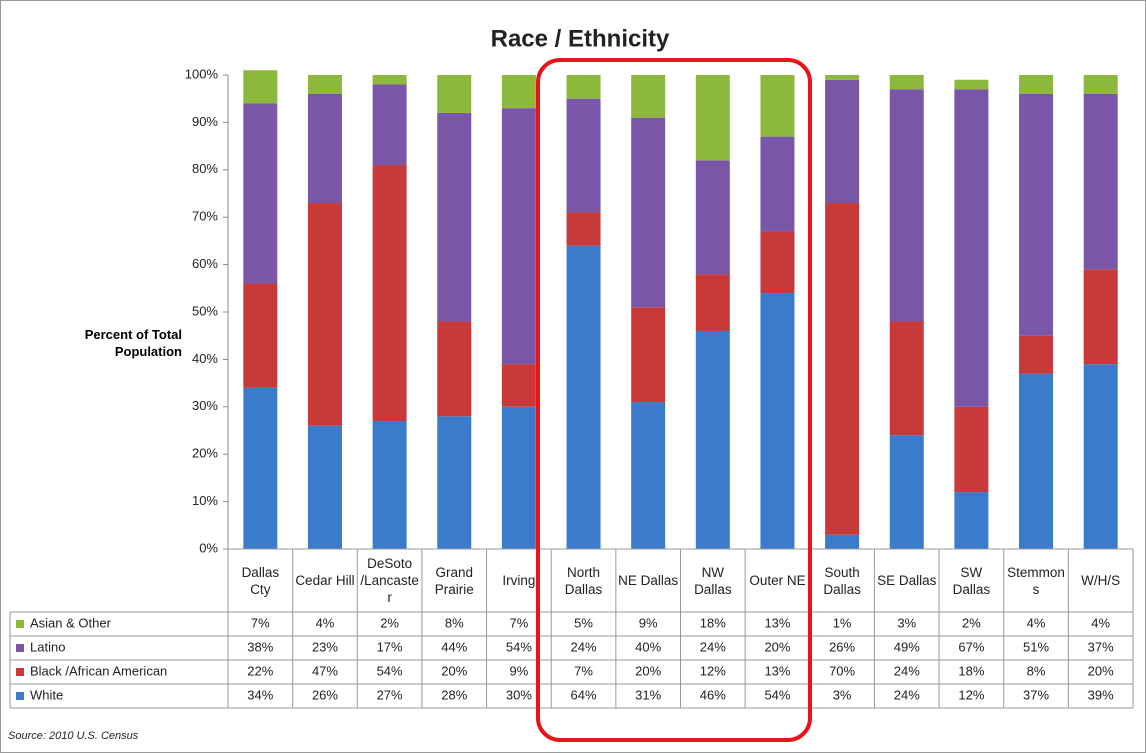 The image size is (1146, 753). I want to click on category-cell: NE Dallas, so click(648, 580).